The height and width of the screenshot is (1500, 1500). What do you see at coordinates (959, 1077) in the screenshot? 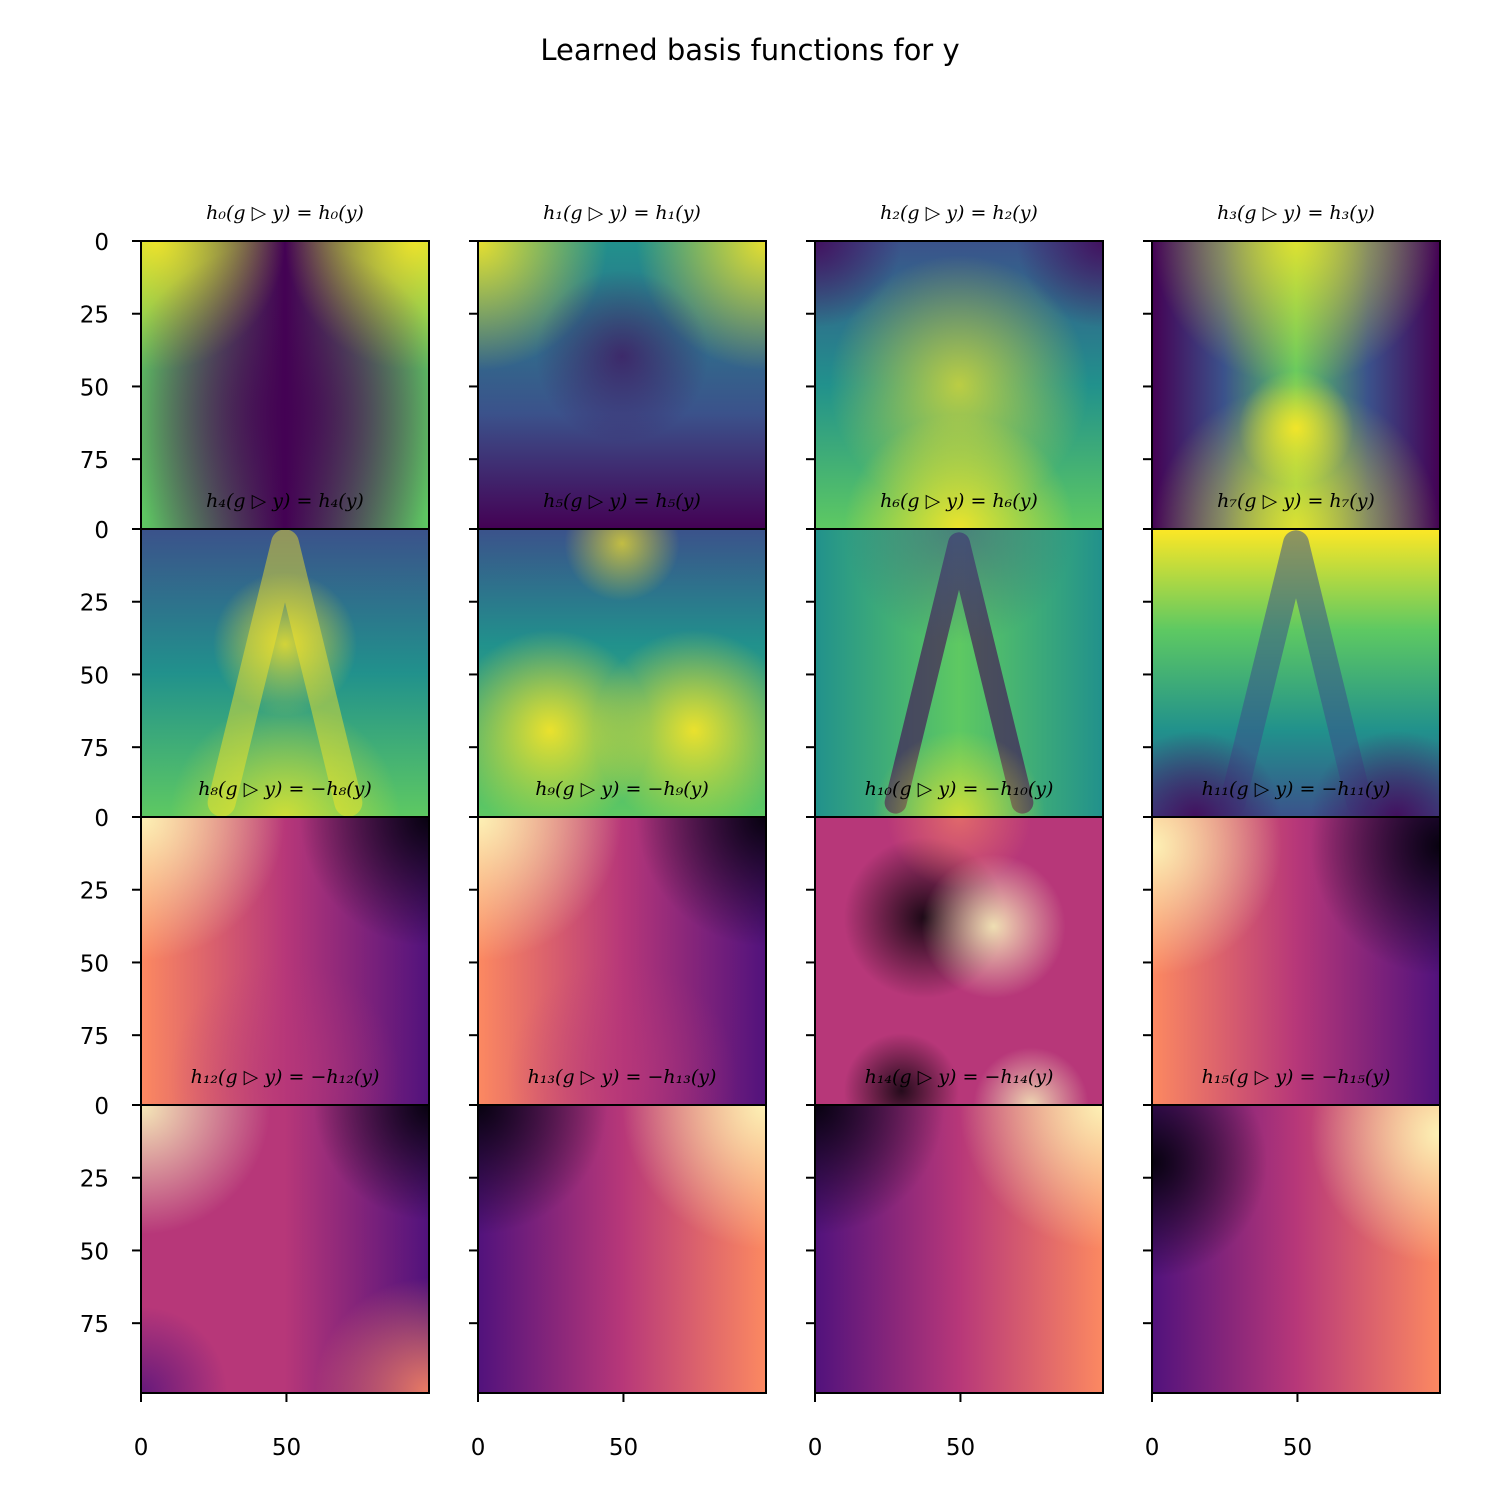
I see `panel-14-title: h₁₄(g ▷ y) = −h₁₄(y)` at bounding box center [959, 1077].